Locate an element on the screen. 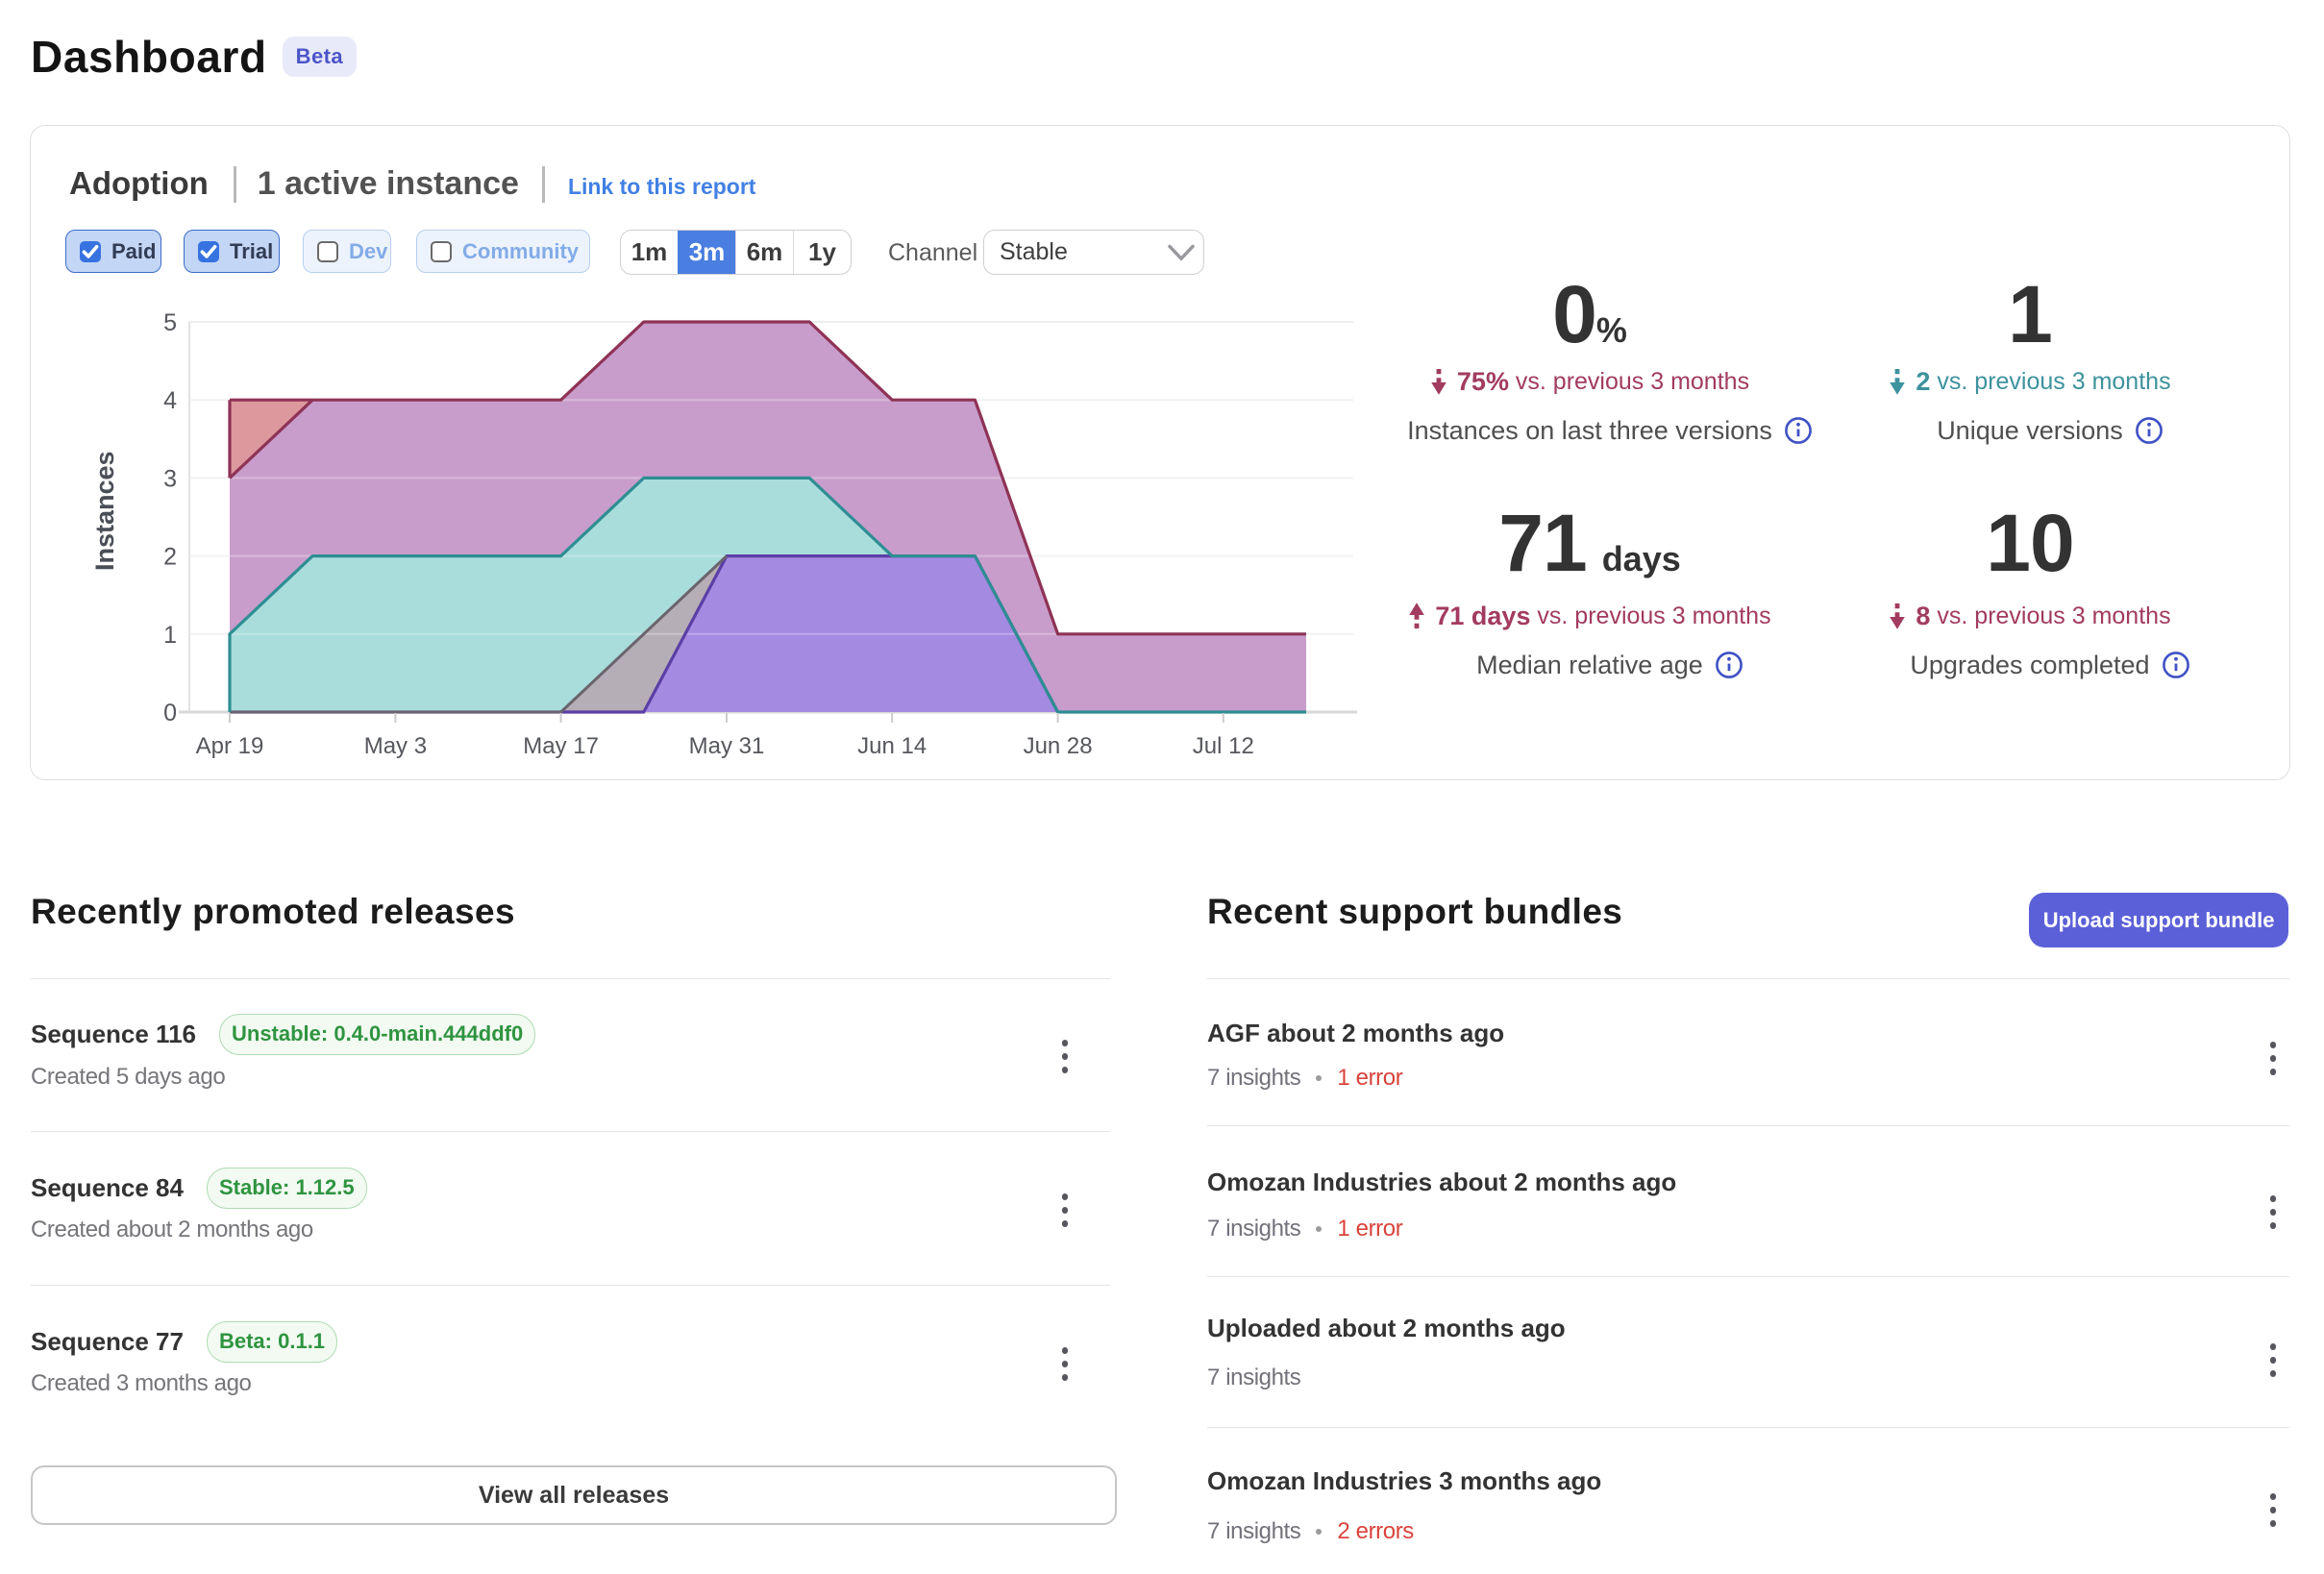  svg-text: May 17 is located at coordinates (561, 746).